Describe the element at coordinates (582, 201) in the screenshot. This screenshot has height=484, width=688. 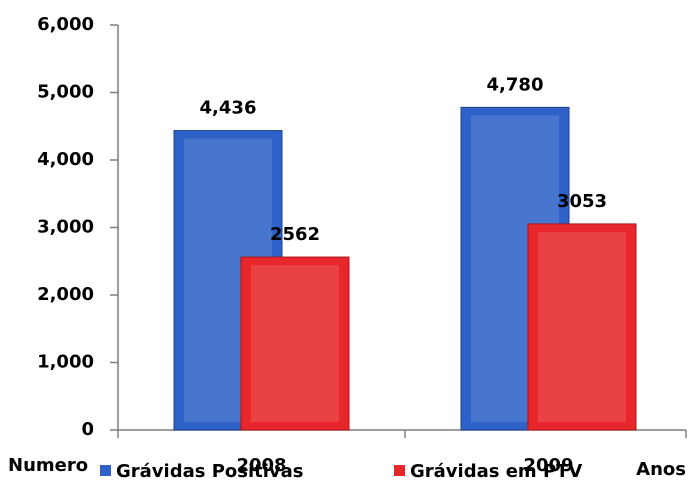
I see `data-label: 3053` at that location.